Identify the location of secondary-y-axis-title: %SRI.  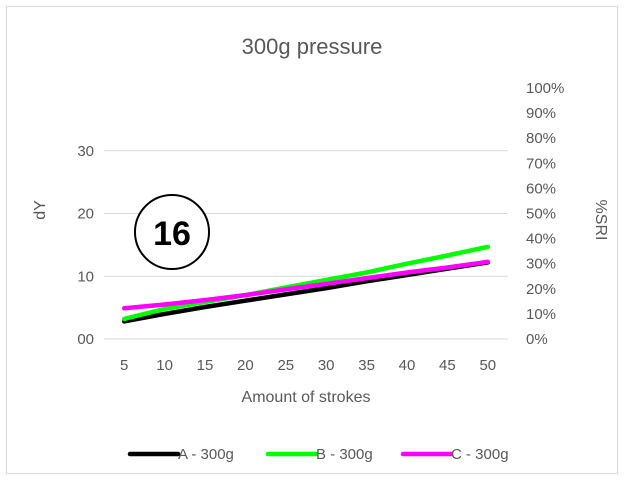
(600, 220).